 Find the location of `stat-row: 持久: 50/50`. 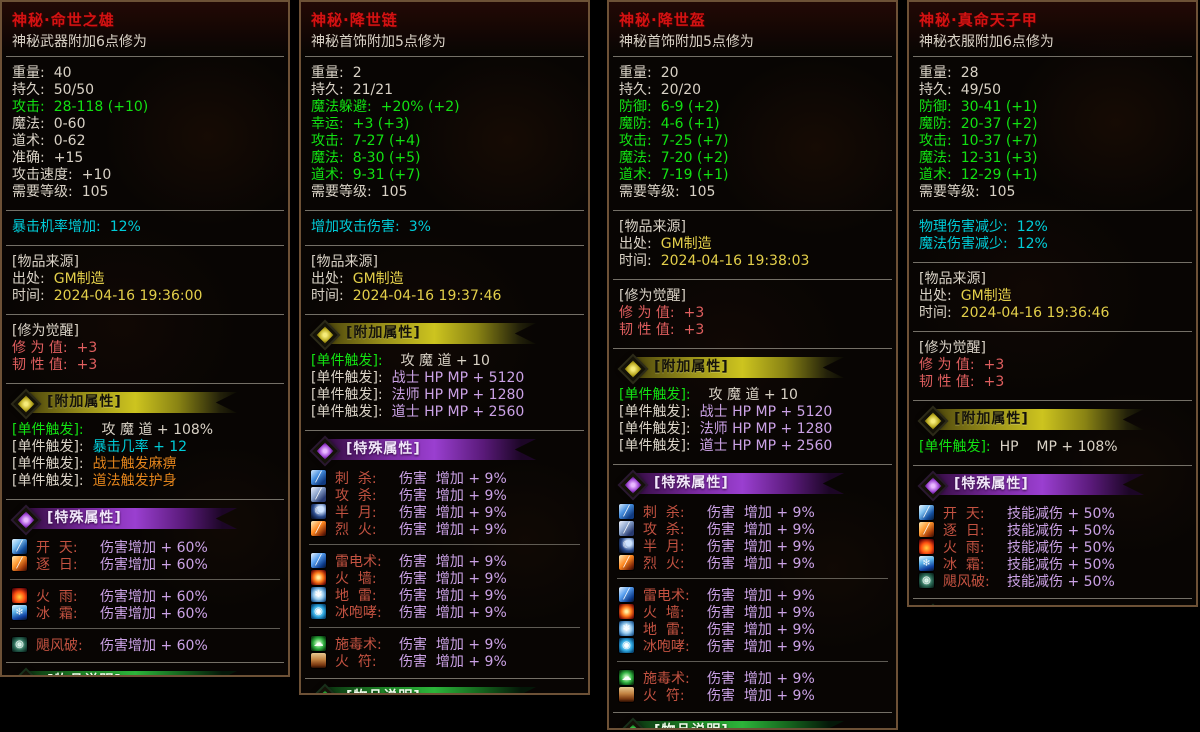

stat-row: 持久: 50/50 is located at coordinates (145, 90).